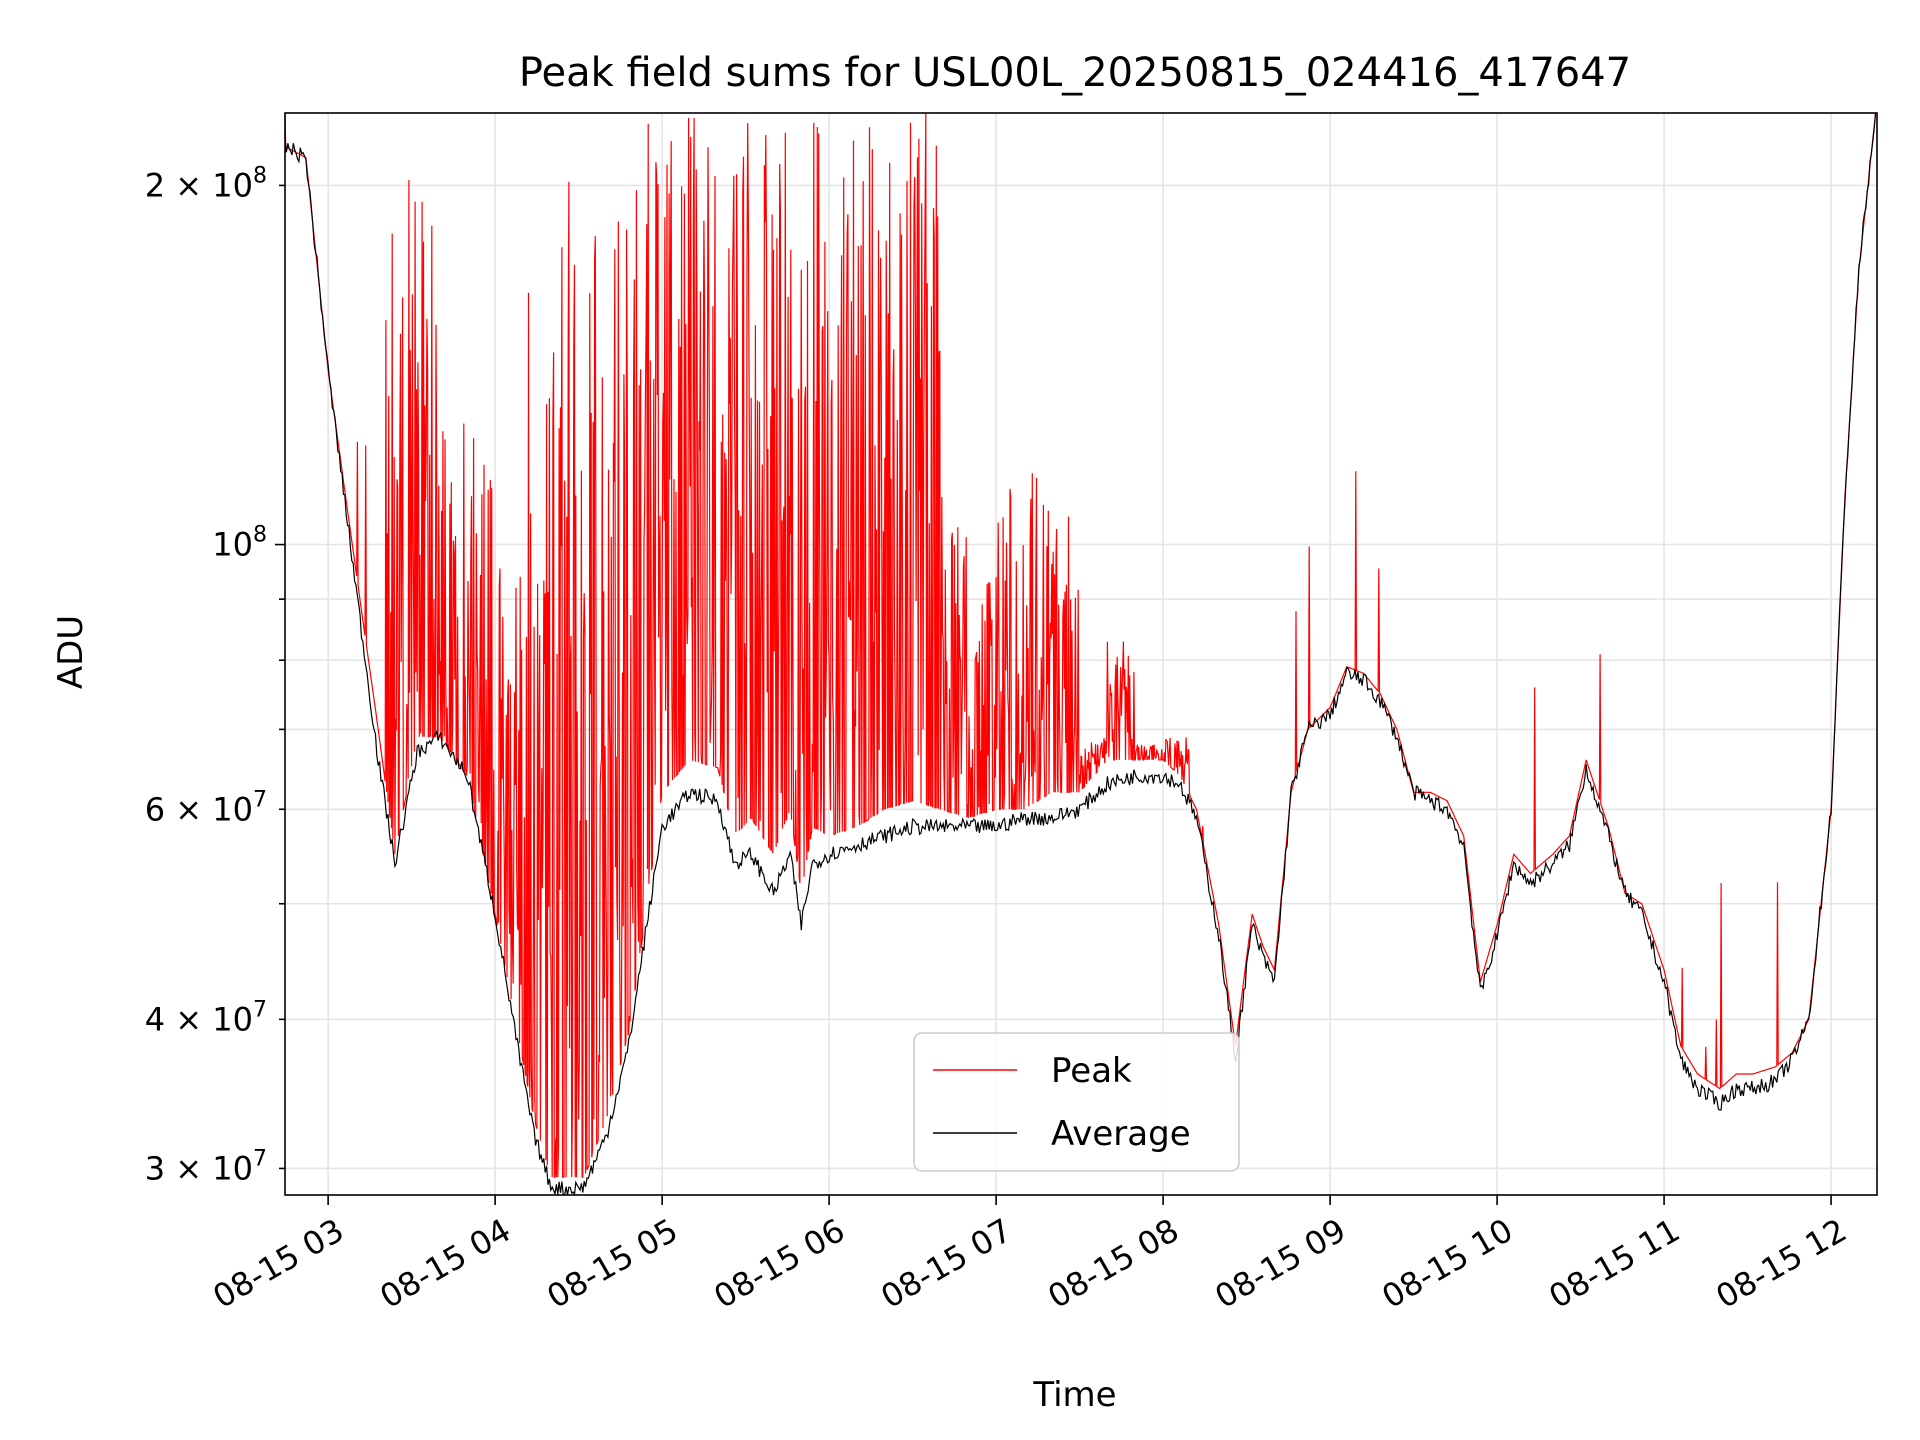 The image size is (1920, 1440). I want to click on y-tick-label: 6 × 107, so click(206, 807).